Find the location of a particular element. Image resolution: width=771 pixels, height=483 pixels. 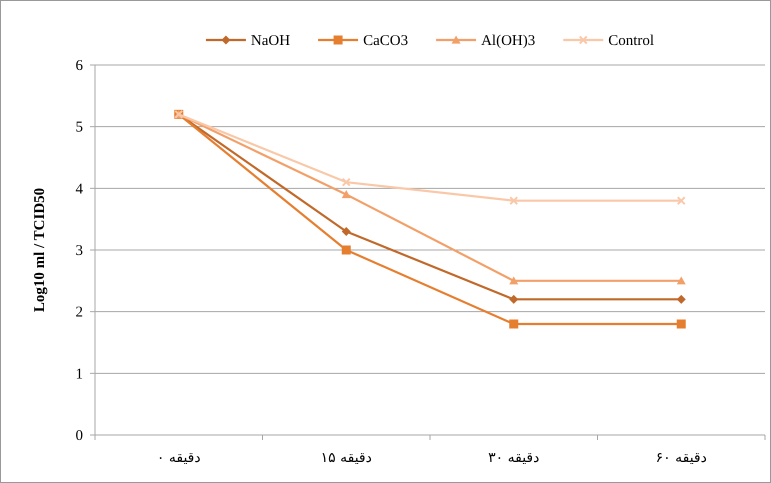

y-axis-title: Log10 ml / TCID50 is located at coordinates (40, 250).